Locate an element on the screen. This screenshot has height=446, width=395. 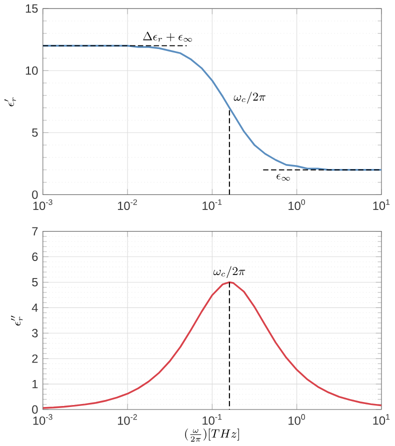
y-tick-label: 4 is located at coordinates (35, 308).